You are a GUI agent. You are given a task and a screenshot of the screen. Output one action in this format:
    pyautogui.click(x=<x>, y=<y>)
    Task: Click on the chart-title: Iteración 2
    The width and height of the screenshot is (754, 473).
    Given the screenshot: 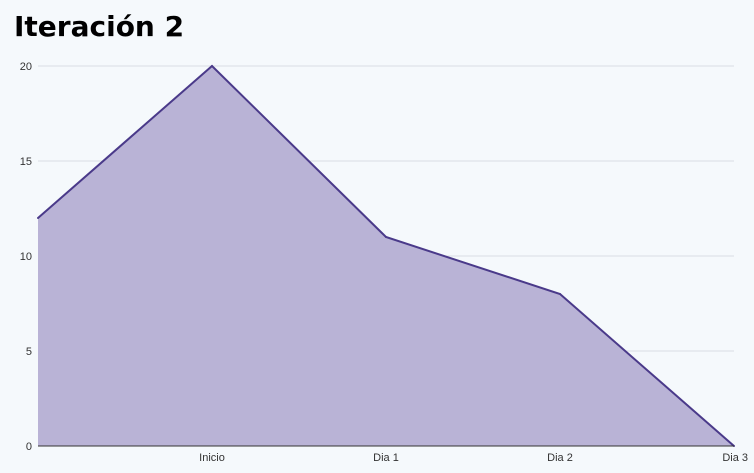 What is the action you would take?
    pyautogui.click(x=99, y=26)
    